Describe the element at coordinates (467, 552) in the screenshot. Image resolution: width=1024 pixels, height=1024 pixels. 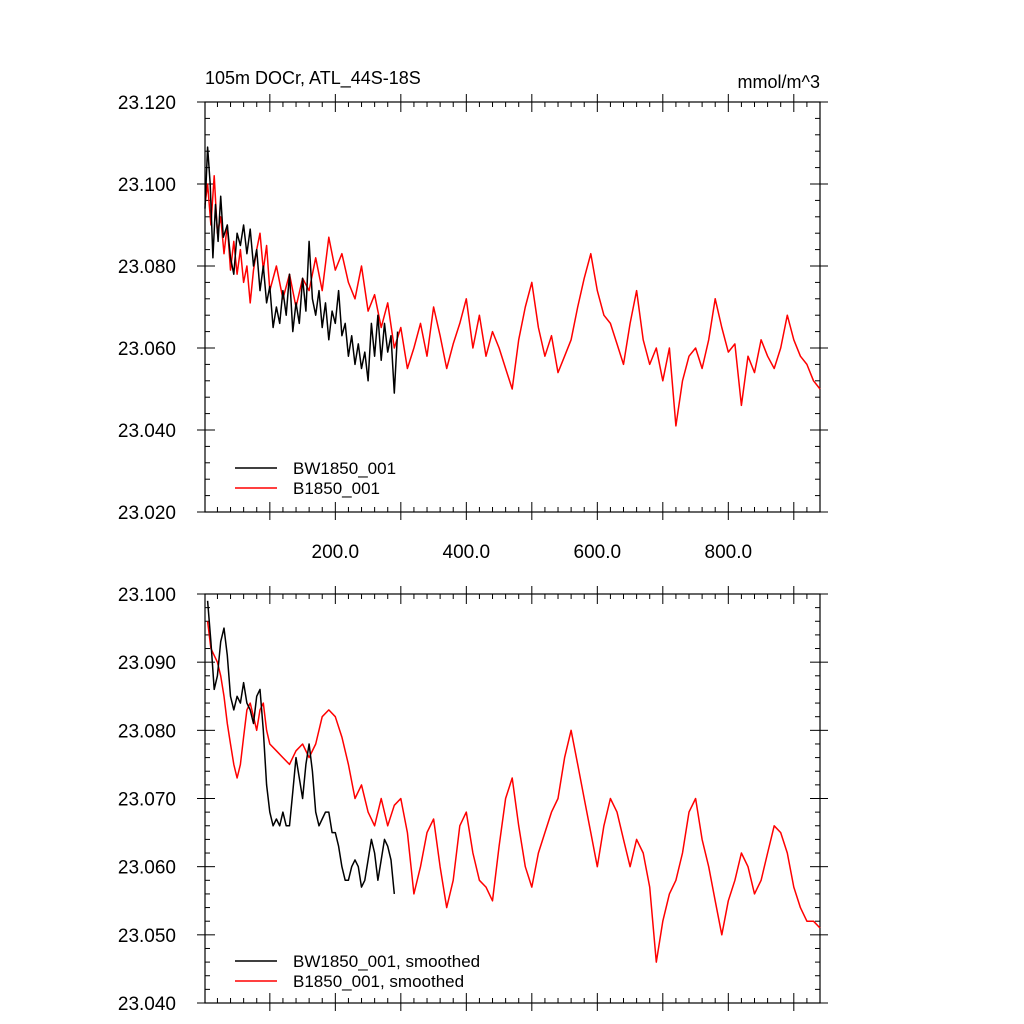
I see `x-tick-label: 400.0` at that location.